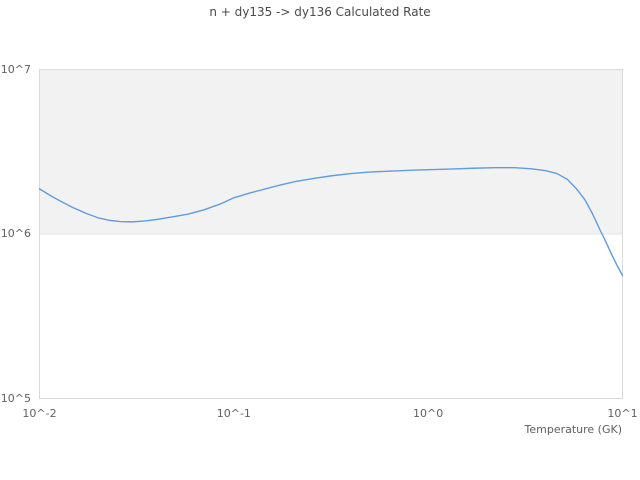 The height and width of the screenshot is (480, 640). Describe the element at coordinates (15, 233) in the screenshot. I see `y-tick-label: 10^6` at that location.